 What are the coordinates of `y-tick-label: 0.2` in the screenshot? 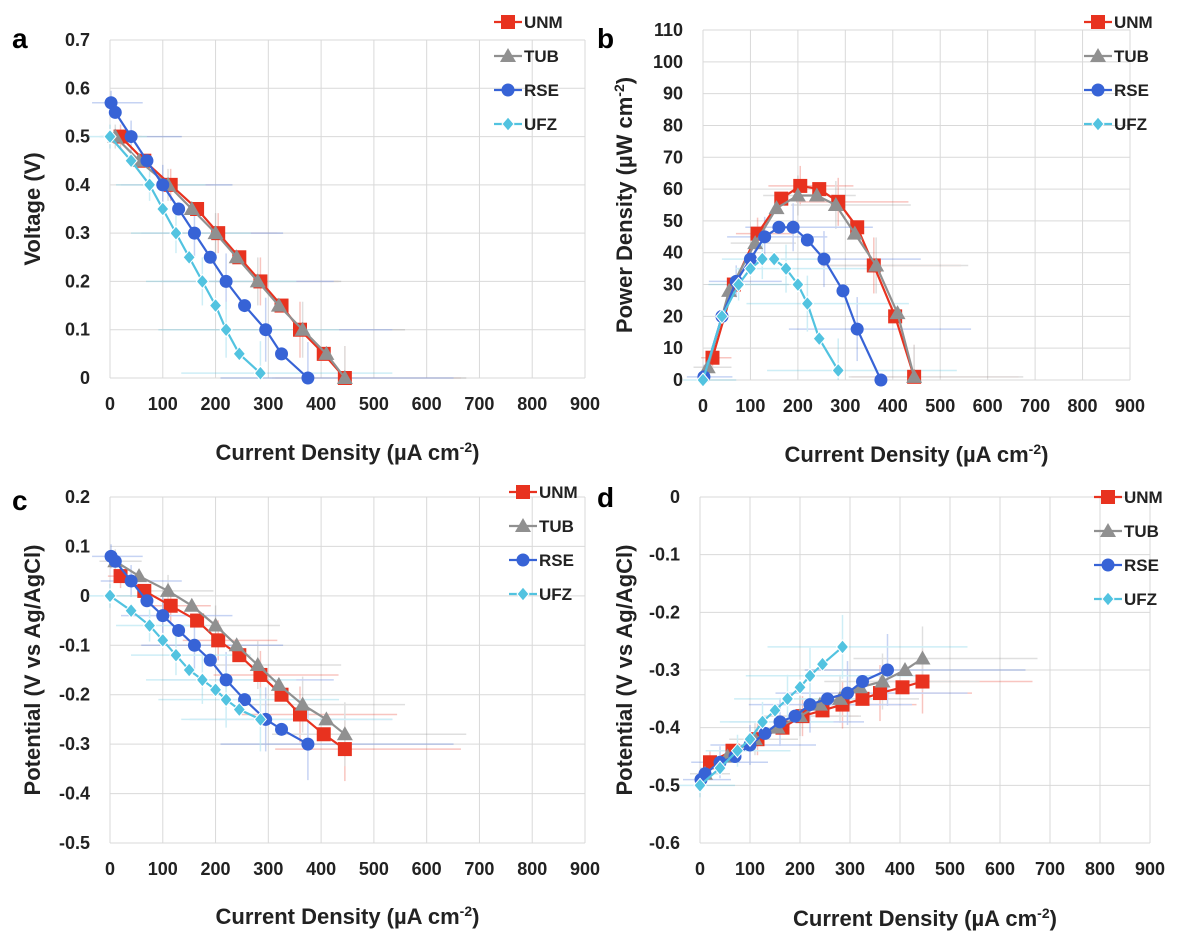 It's located at (77, 497).